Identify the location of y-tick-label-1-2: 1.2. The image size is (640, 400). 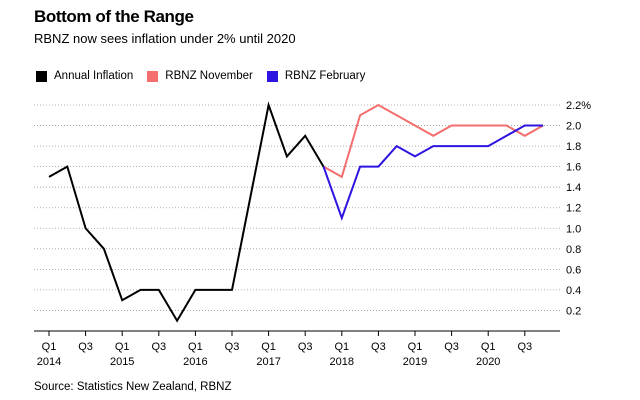
(573, 209).